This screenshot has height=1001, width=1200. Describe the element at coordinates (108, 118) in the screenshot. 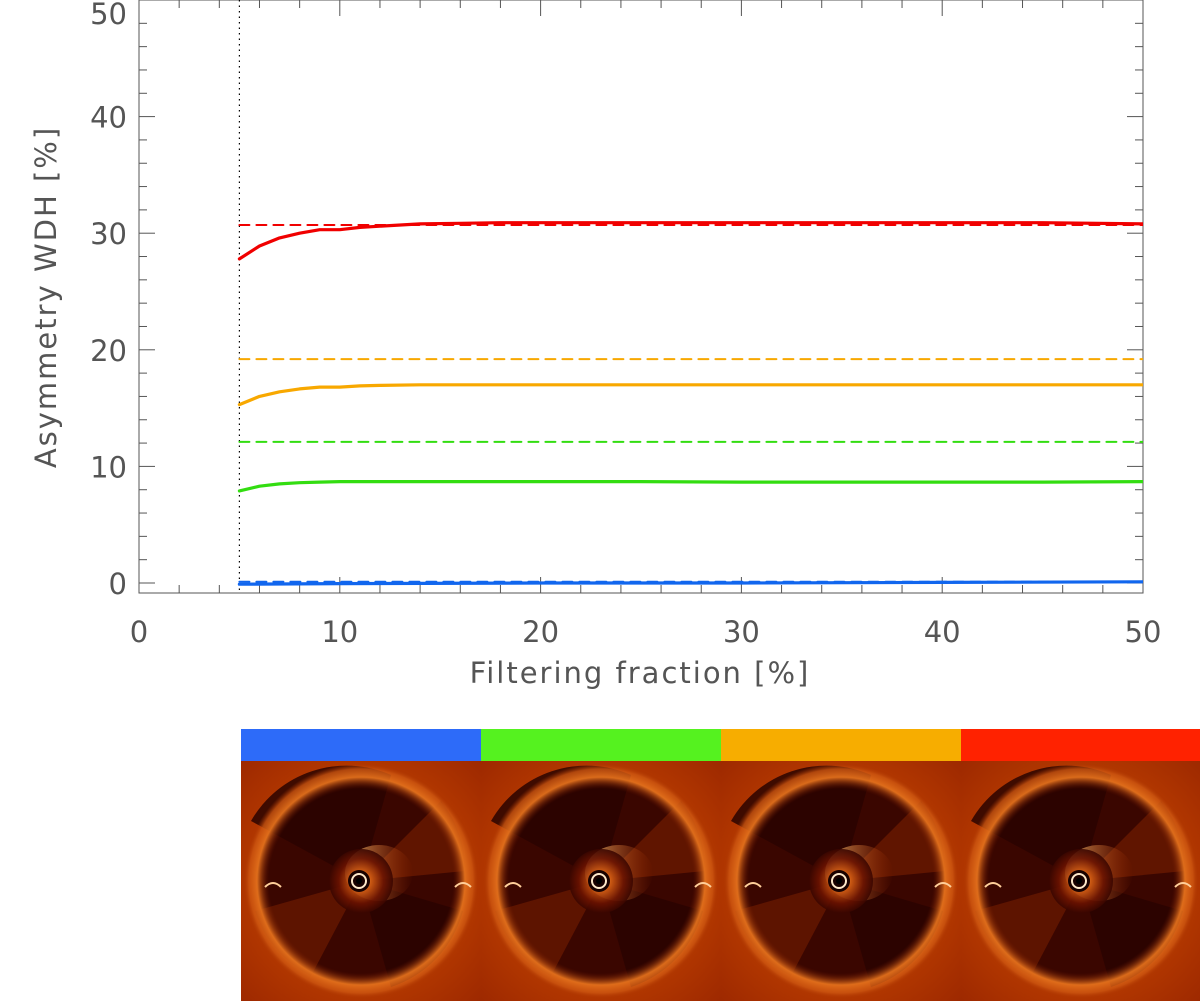

I see `y-tick-label: 40` at that location.